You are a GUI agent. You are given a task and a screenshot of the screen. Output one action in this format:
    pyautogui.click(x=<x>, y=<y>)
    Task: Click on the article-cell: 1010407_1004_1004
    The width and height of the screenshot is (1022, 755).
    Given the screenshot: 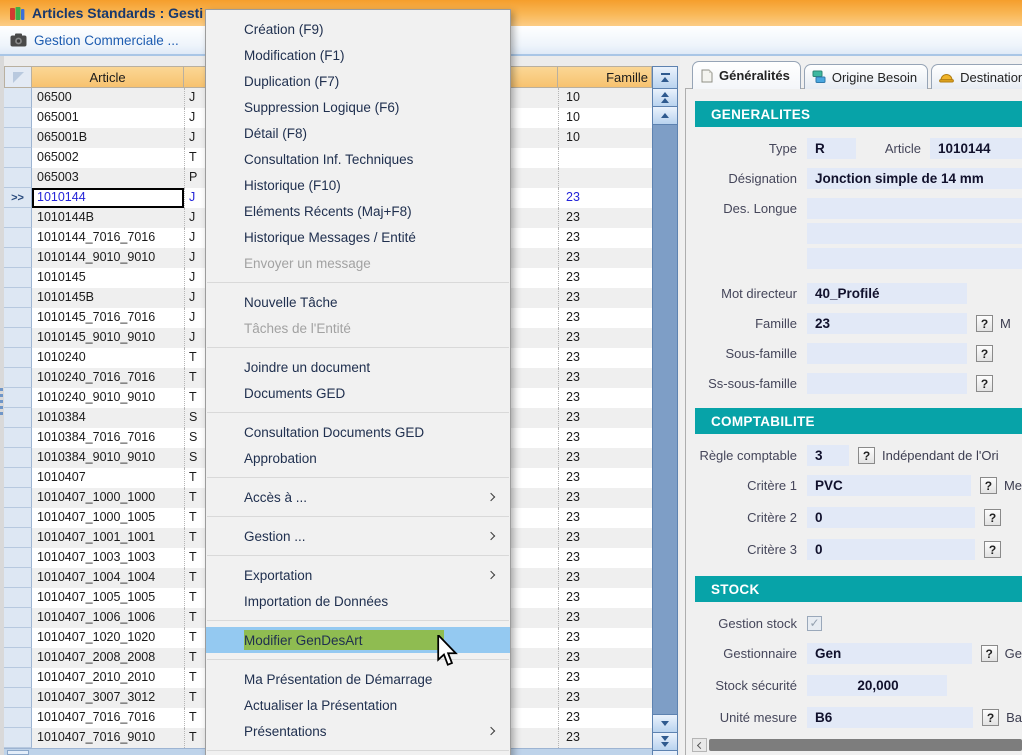 What is the action you would take?
    pyautogui.click(x=108, y=578)
    